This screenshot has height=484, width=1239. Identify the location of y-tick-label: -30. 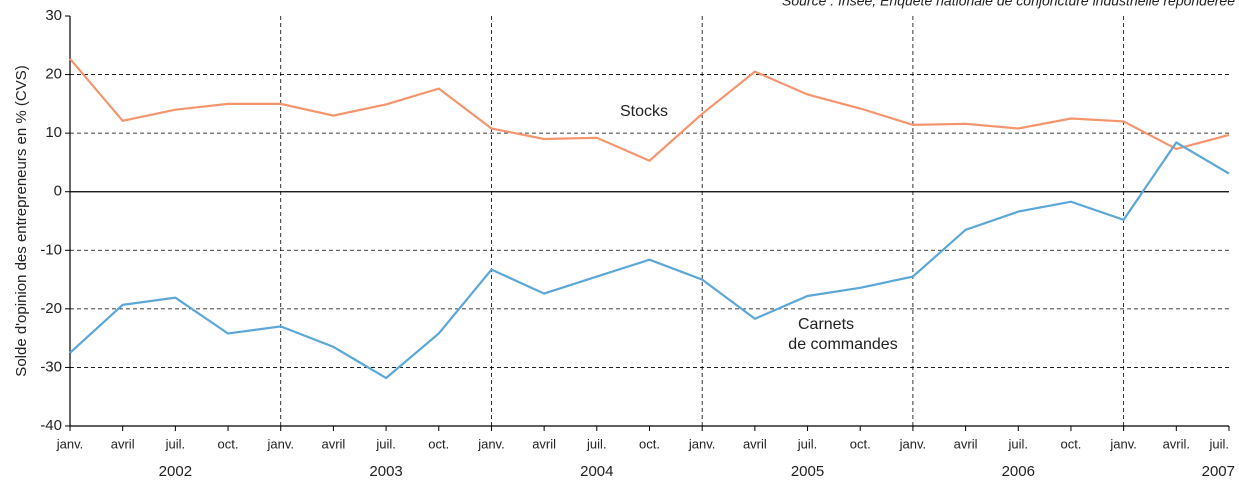
(51, 366).